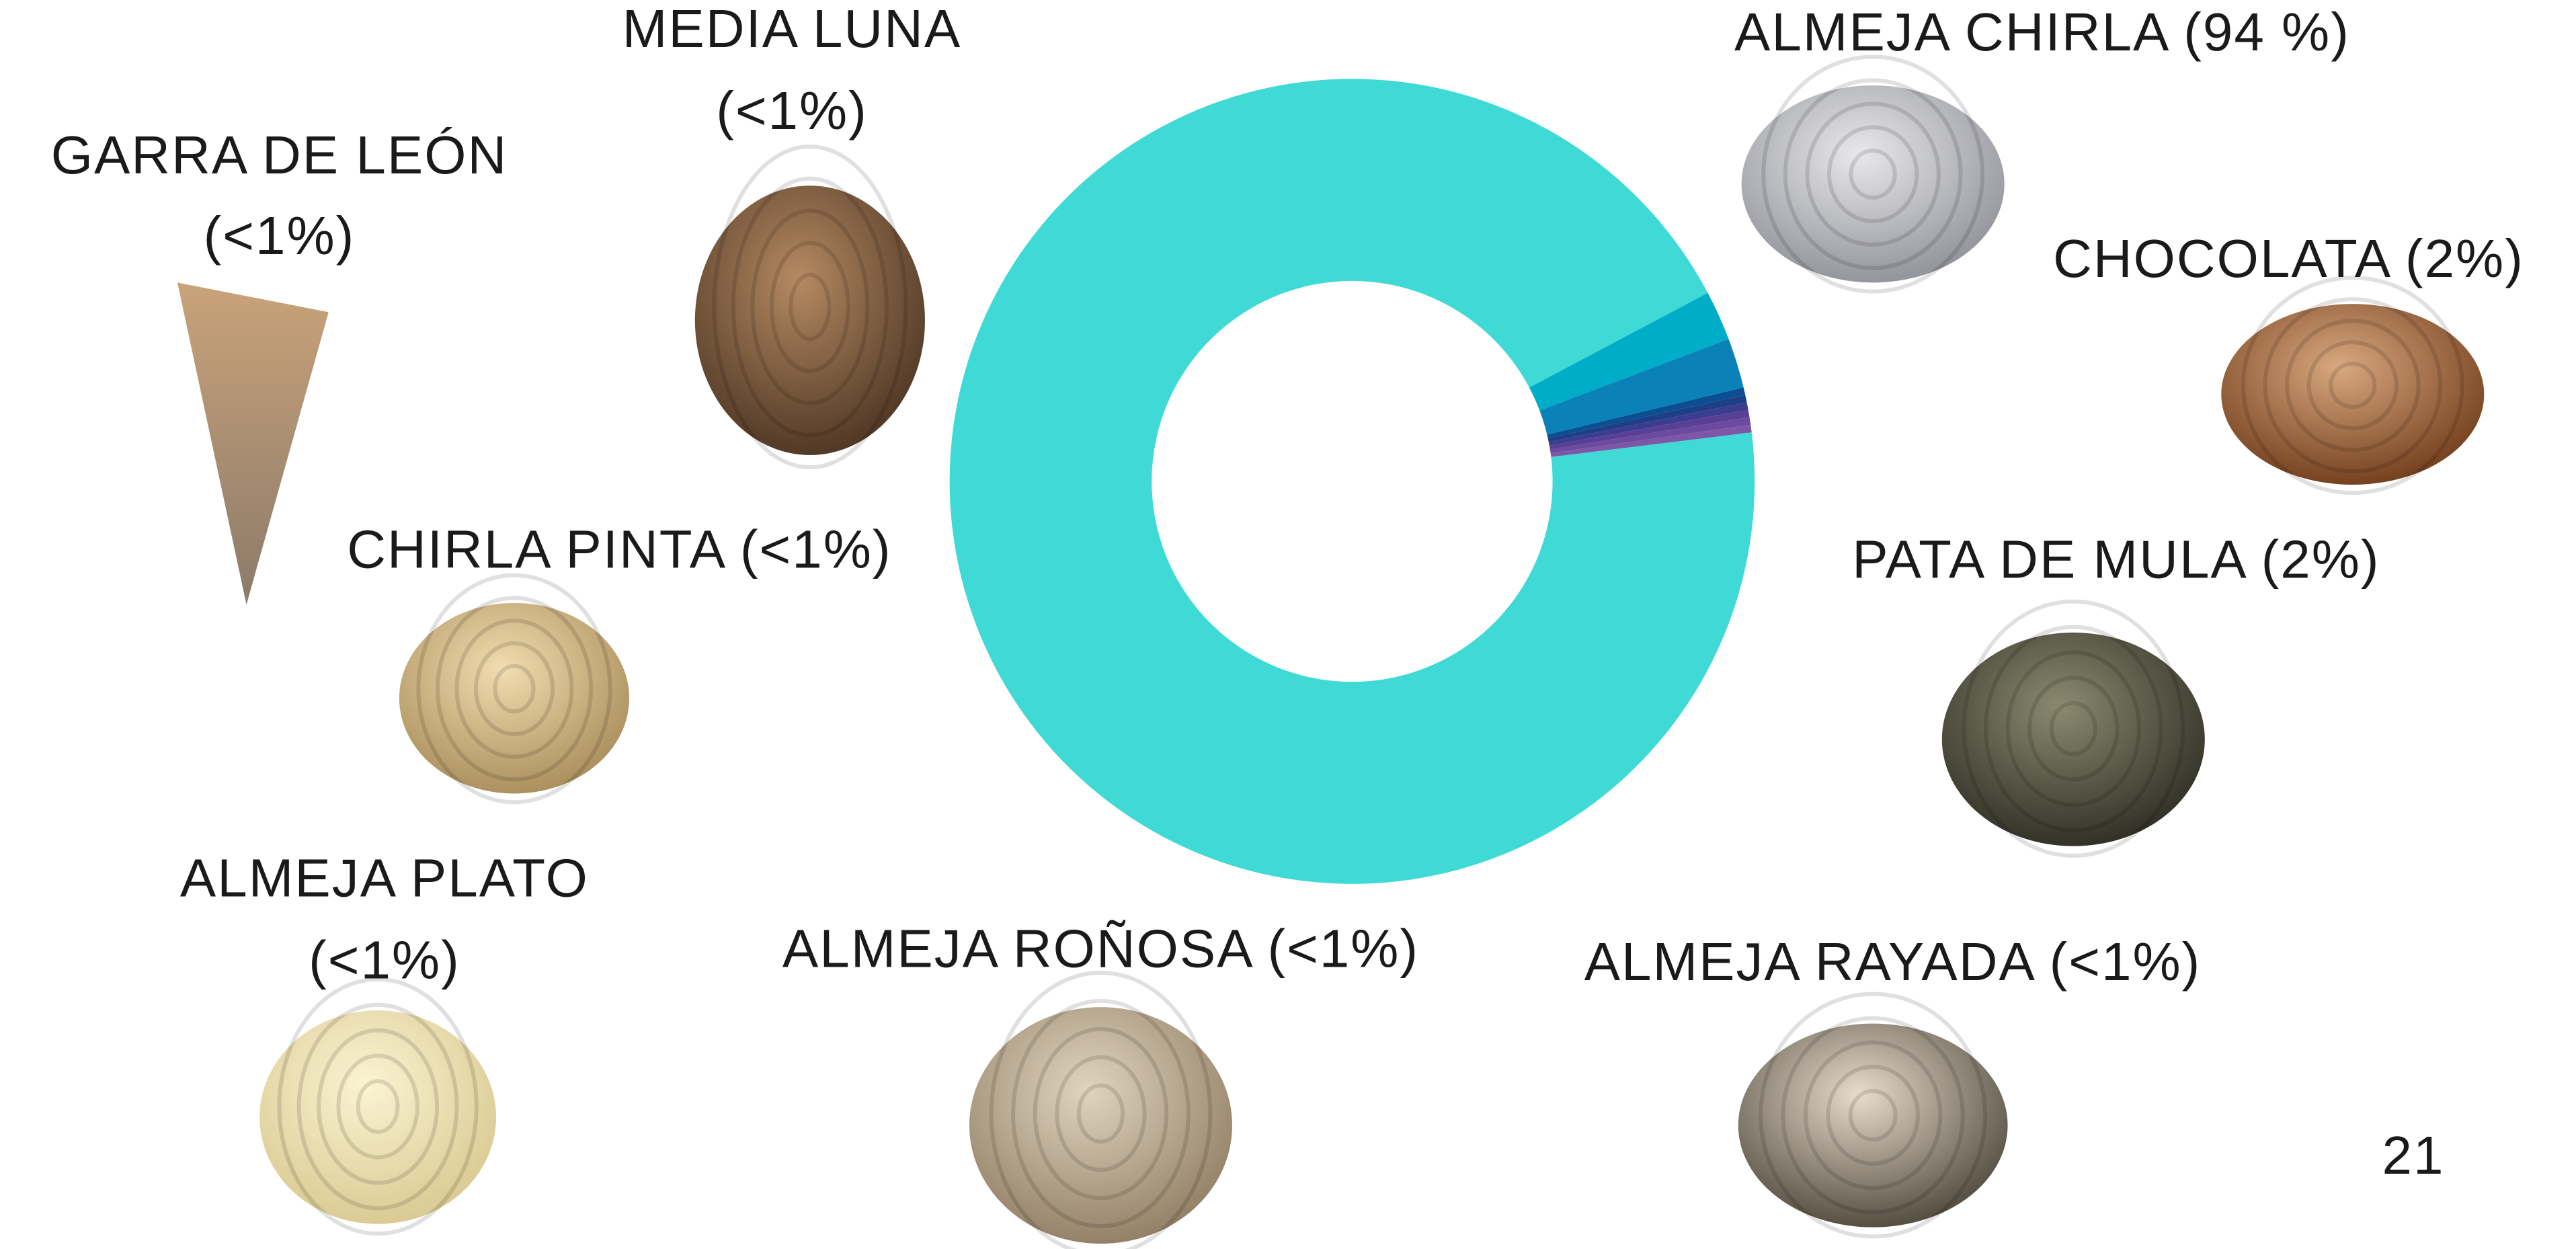 The height and width of the screenshot is (1249, 2576). Describe the element at coordinates (384, 878) in the screenshot. I see `category-name: ALMEJA PLATO` at that location.